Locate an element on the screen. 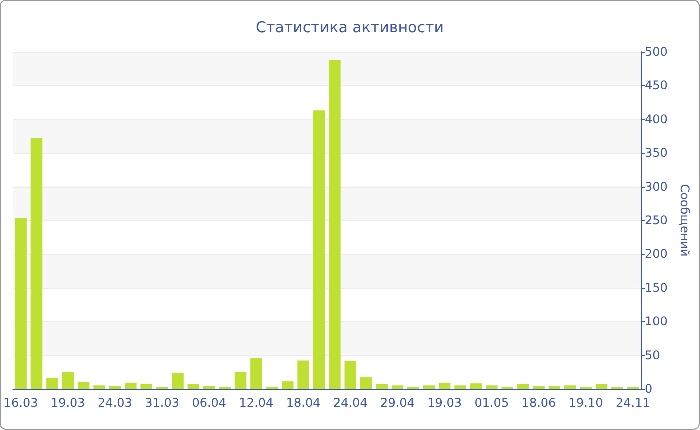 This screenshot has width=700, height=430. x-tick-label: 18.04 is located at coordinates (303, 403).